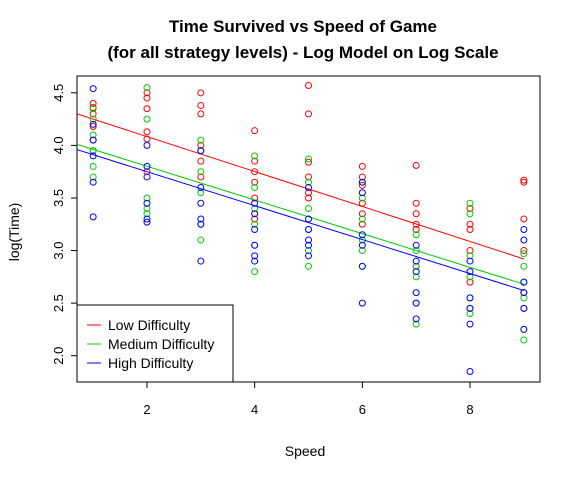  What do you see at coordinates (362, 409) in the screenshot?
I see `x-tick-label: 6` at bounding box center [362, 409].